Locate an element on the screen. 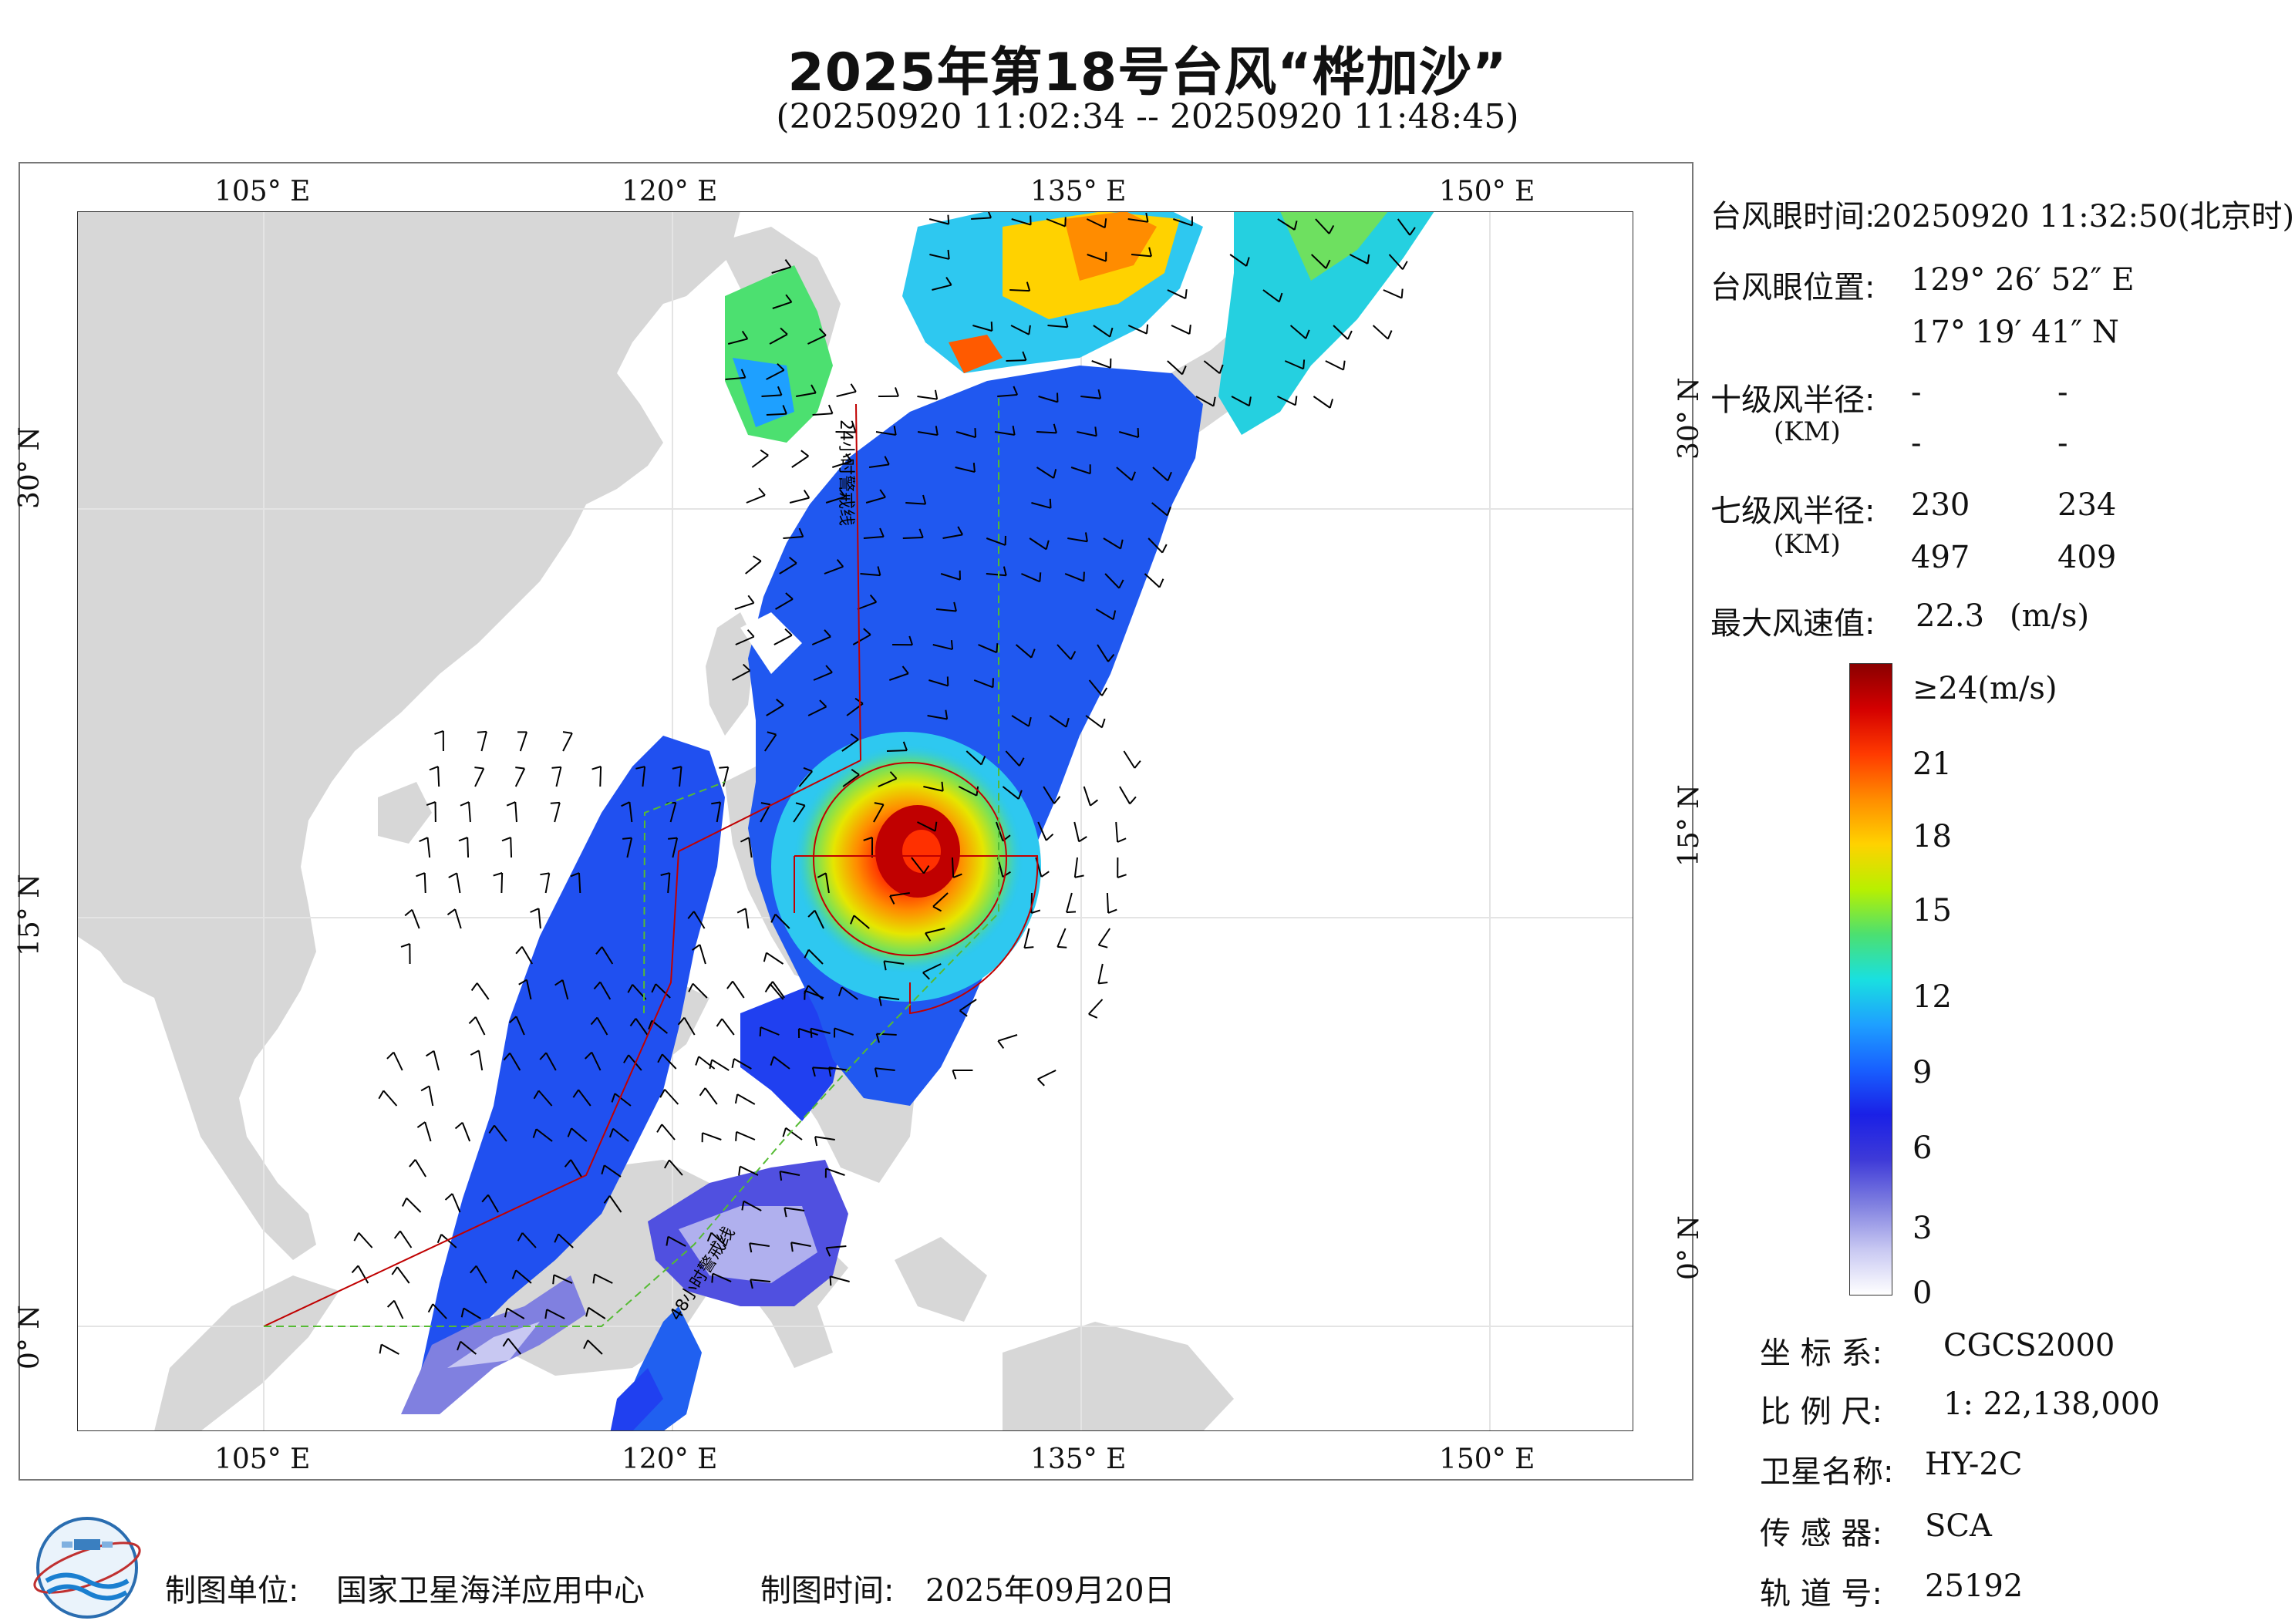 This screenshot has width=2295, height=1624. r7-value-2: 234 is located at coordinates (2086, 505).